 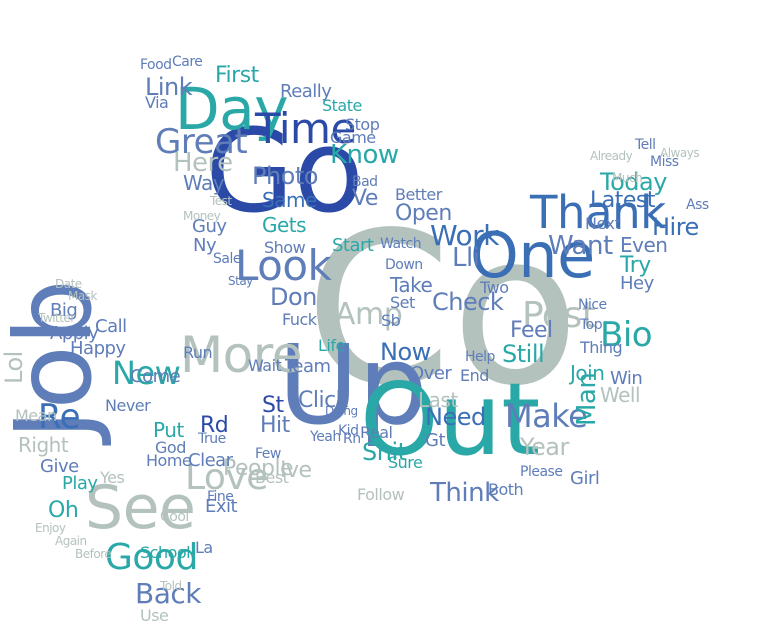 What do you see at coordinates (323, 400) in the screenshot?
I see `word-click: Click` at bounding box center [323, 400].